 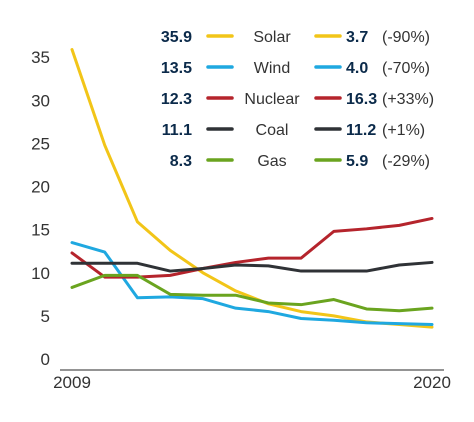 What do you see at coordinates (357, 161) in the screenshot?
I see `legend-end-value: 5.9` at bounding box center [357, 161].